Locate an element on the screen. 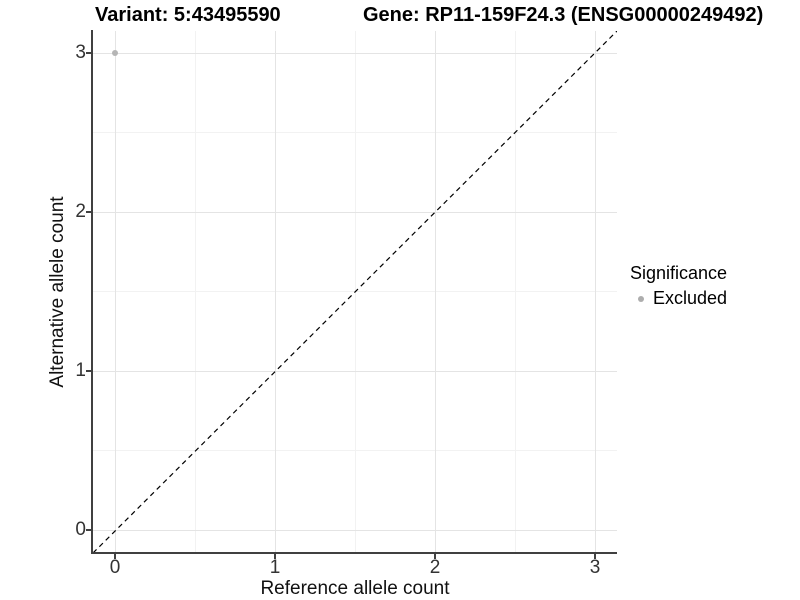 The image size is (800, 600). x-tick-label-1: 1 is located at coordinates (275, 567).